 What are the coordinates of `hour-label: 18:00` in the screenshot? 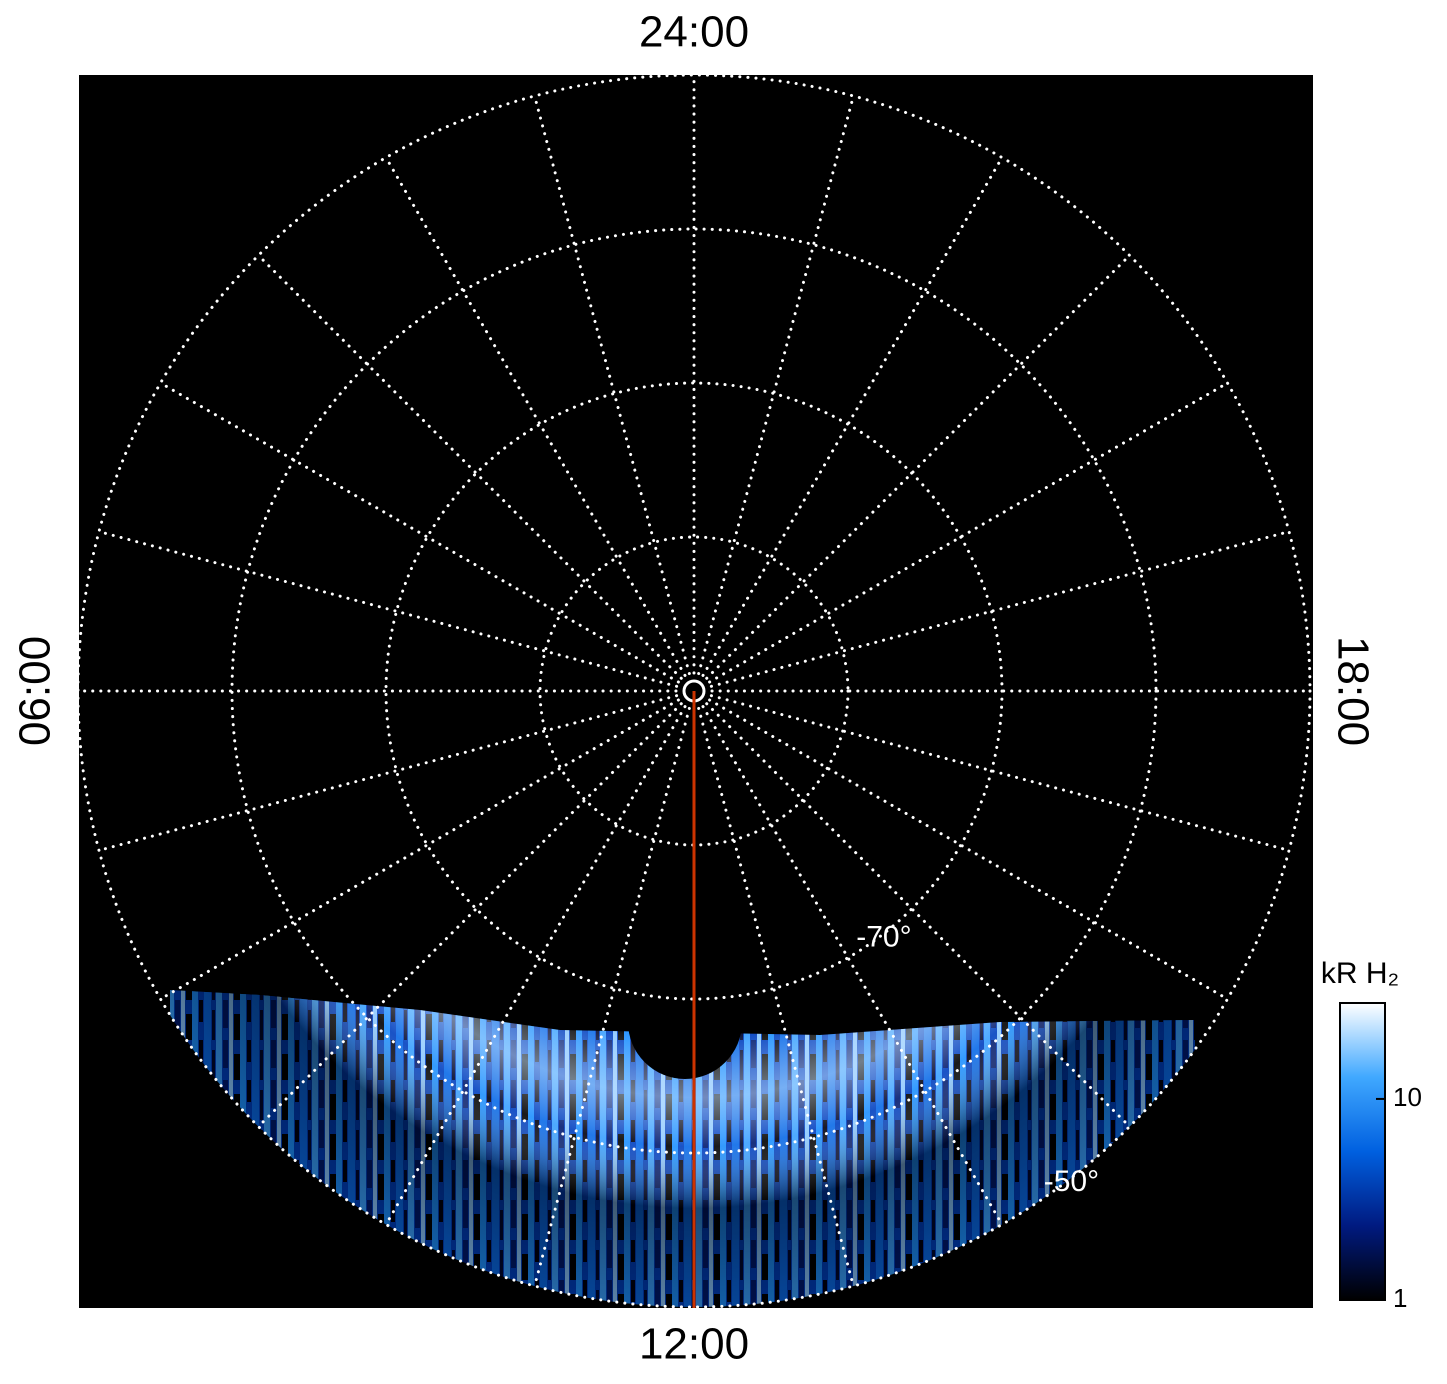 It's located at (1352, 691).